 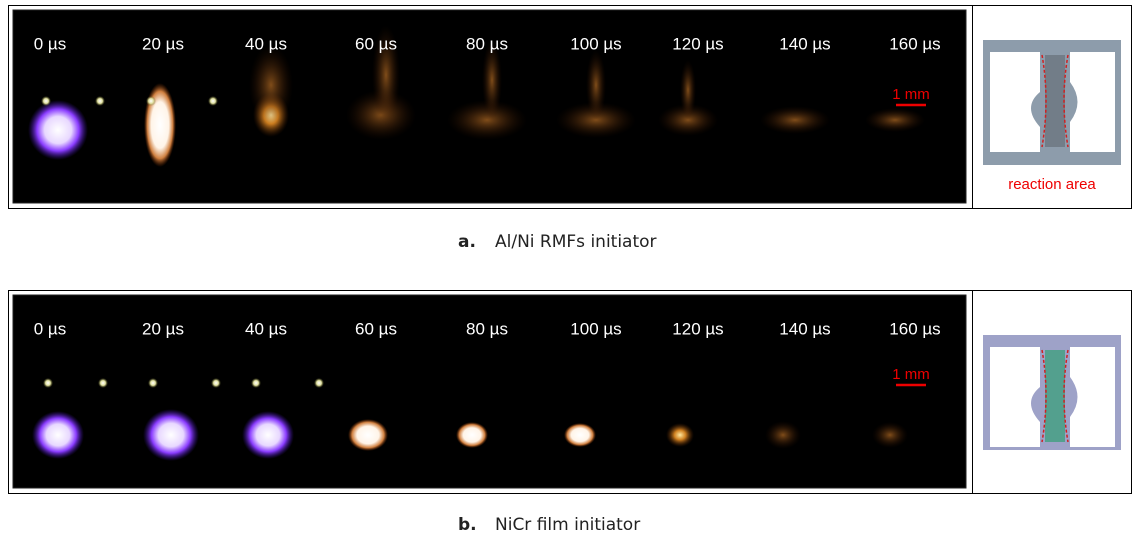 What do you see at coordinates (567, 525) in the screenshot?
I see `caption-text: NiCr film initiator` at bounding box center [567, 525].